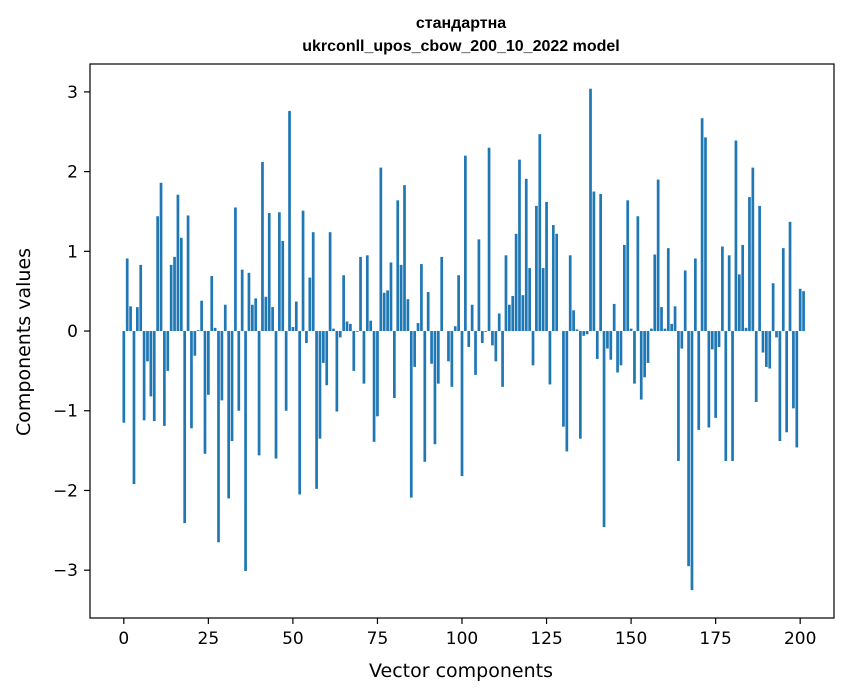 This screenshot has height=696, width=847. I want to click on chart-title-line-1: стандартна, so click(461, 23).